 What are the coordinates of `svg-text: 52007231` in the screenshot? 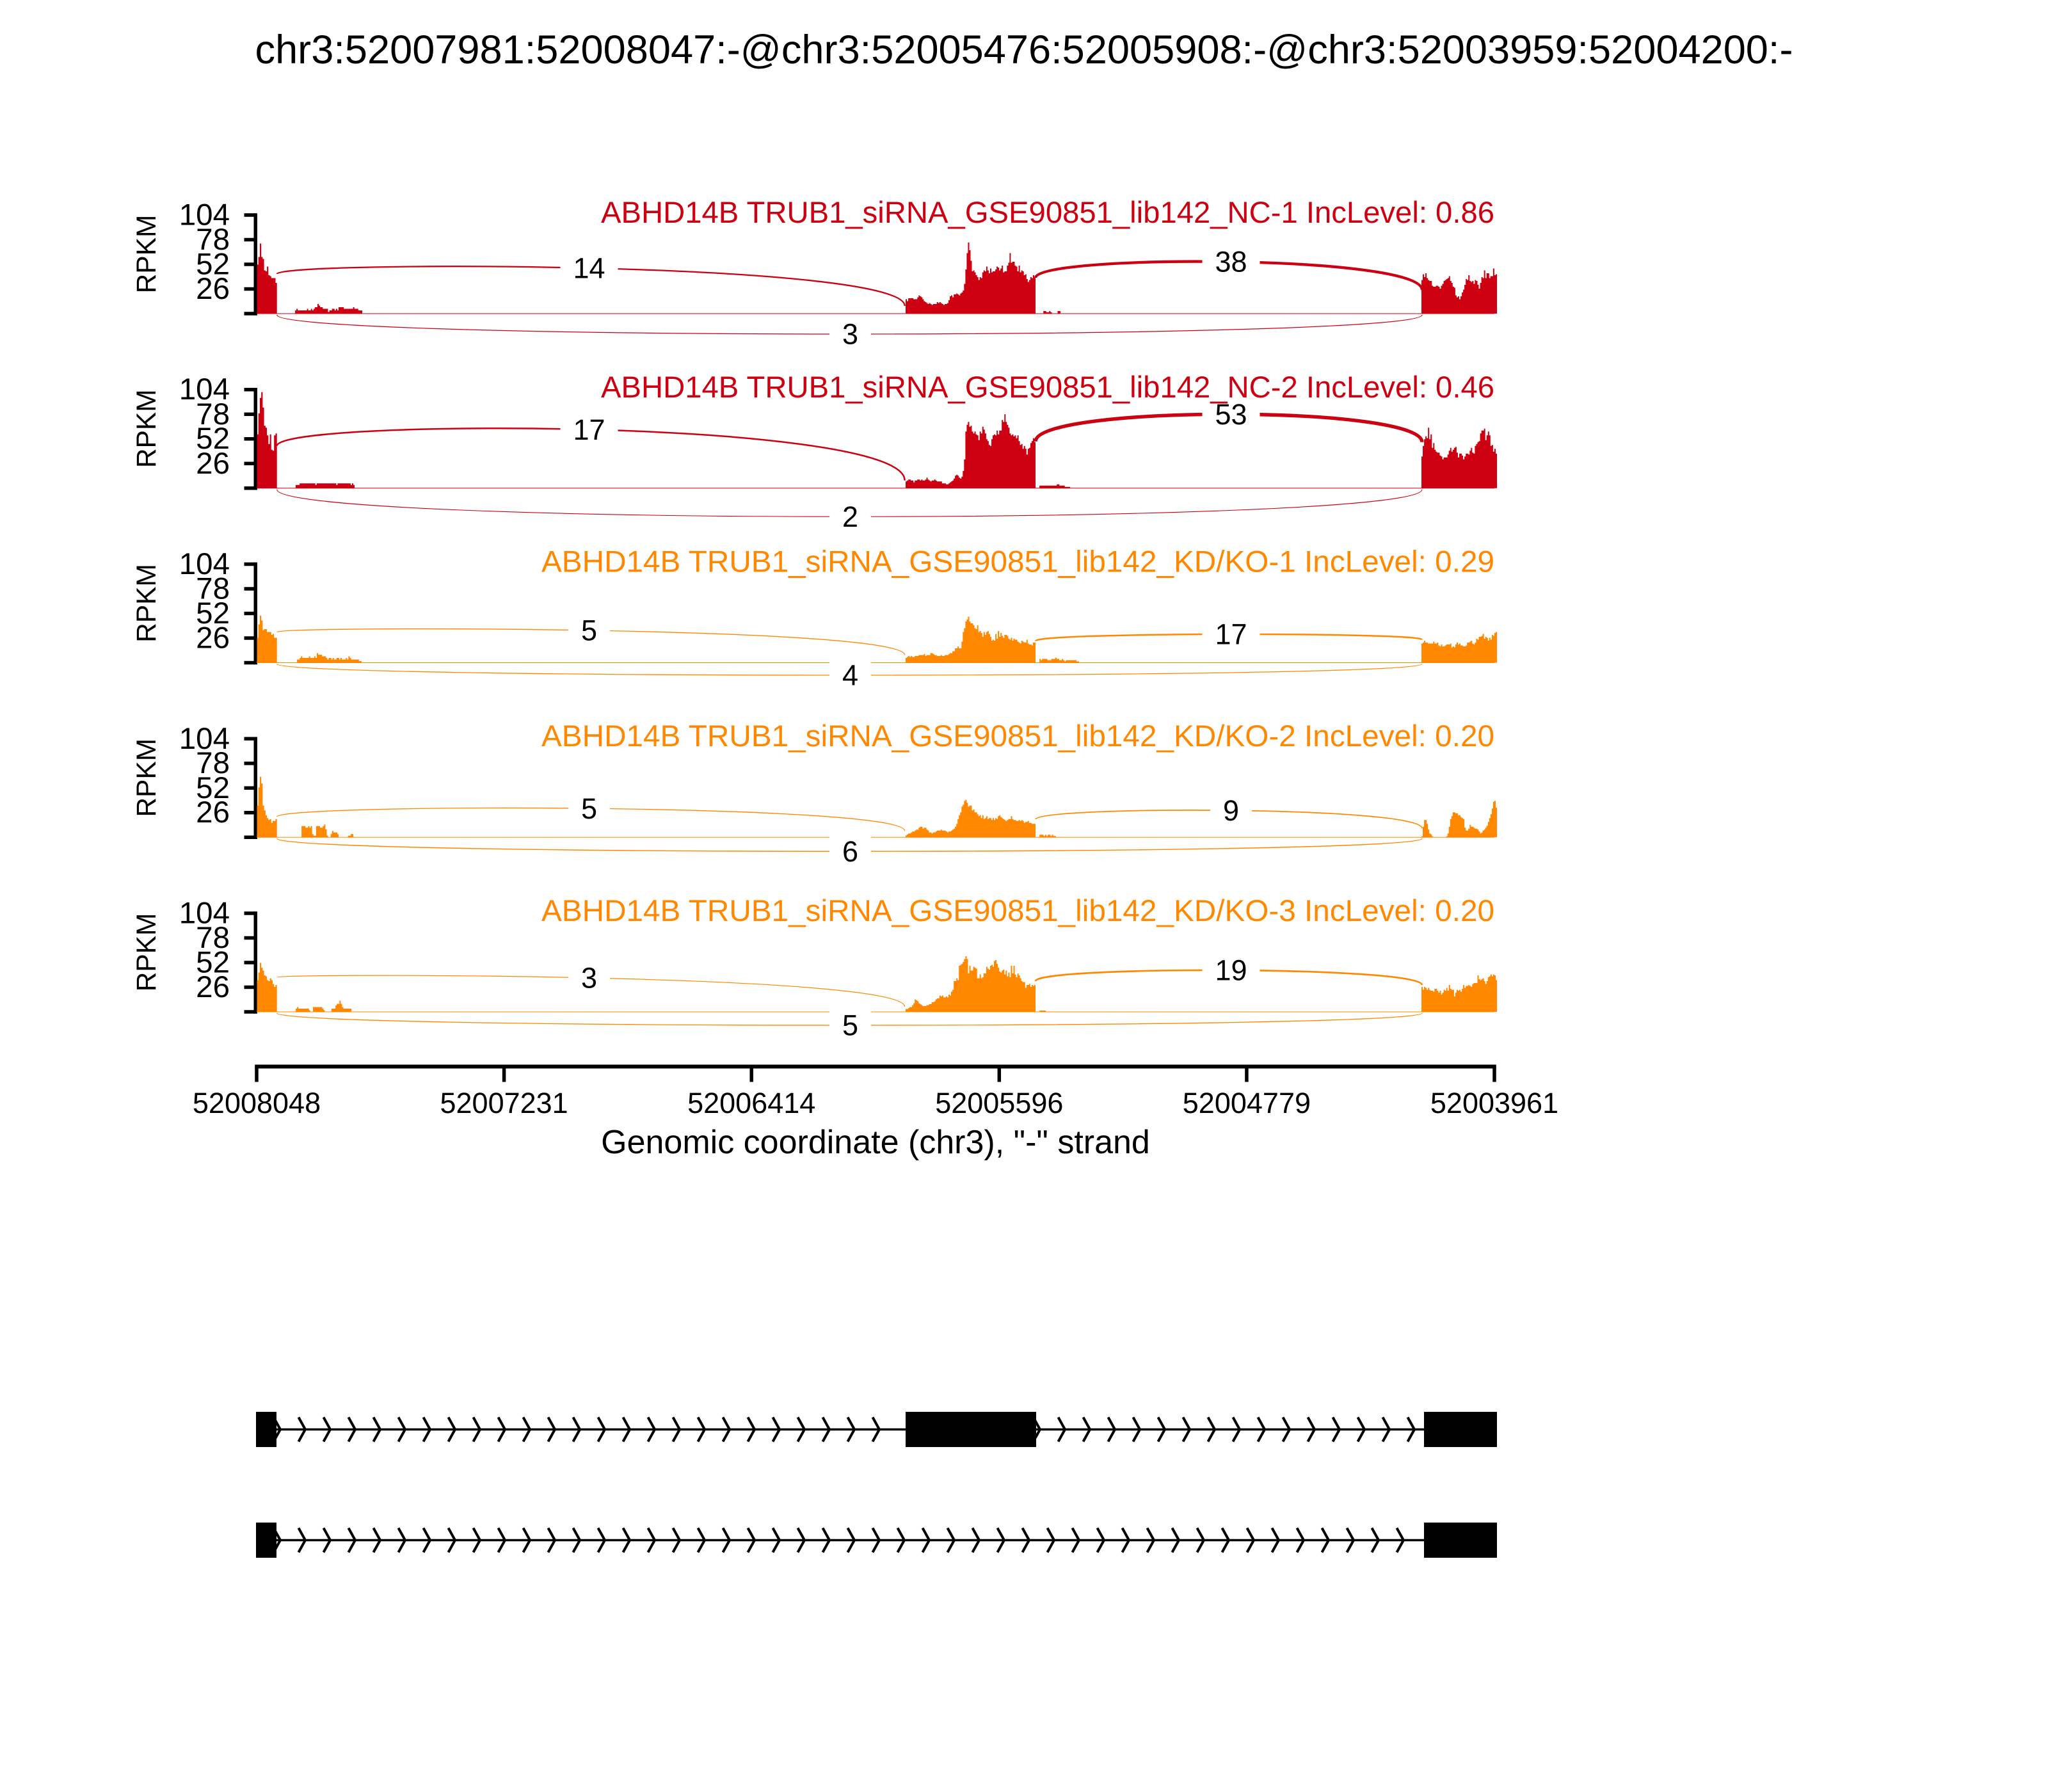 It's located at (504, 1103).